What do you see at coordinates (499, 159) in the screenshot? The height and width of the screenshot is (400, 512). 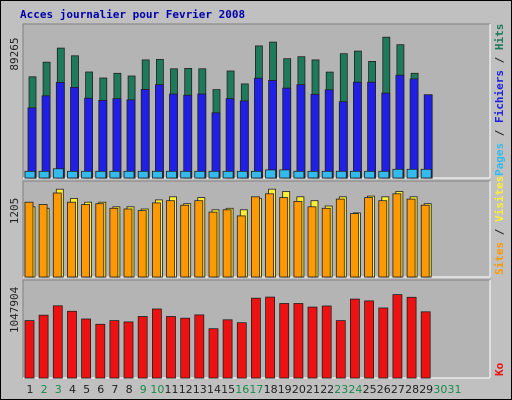 I see `legend-item: Pages` at bounding box center [499, 159].